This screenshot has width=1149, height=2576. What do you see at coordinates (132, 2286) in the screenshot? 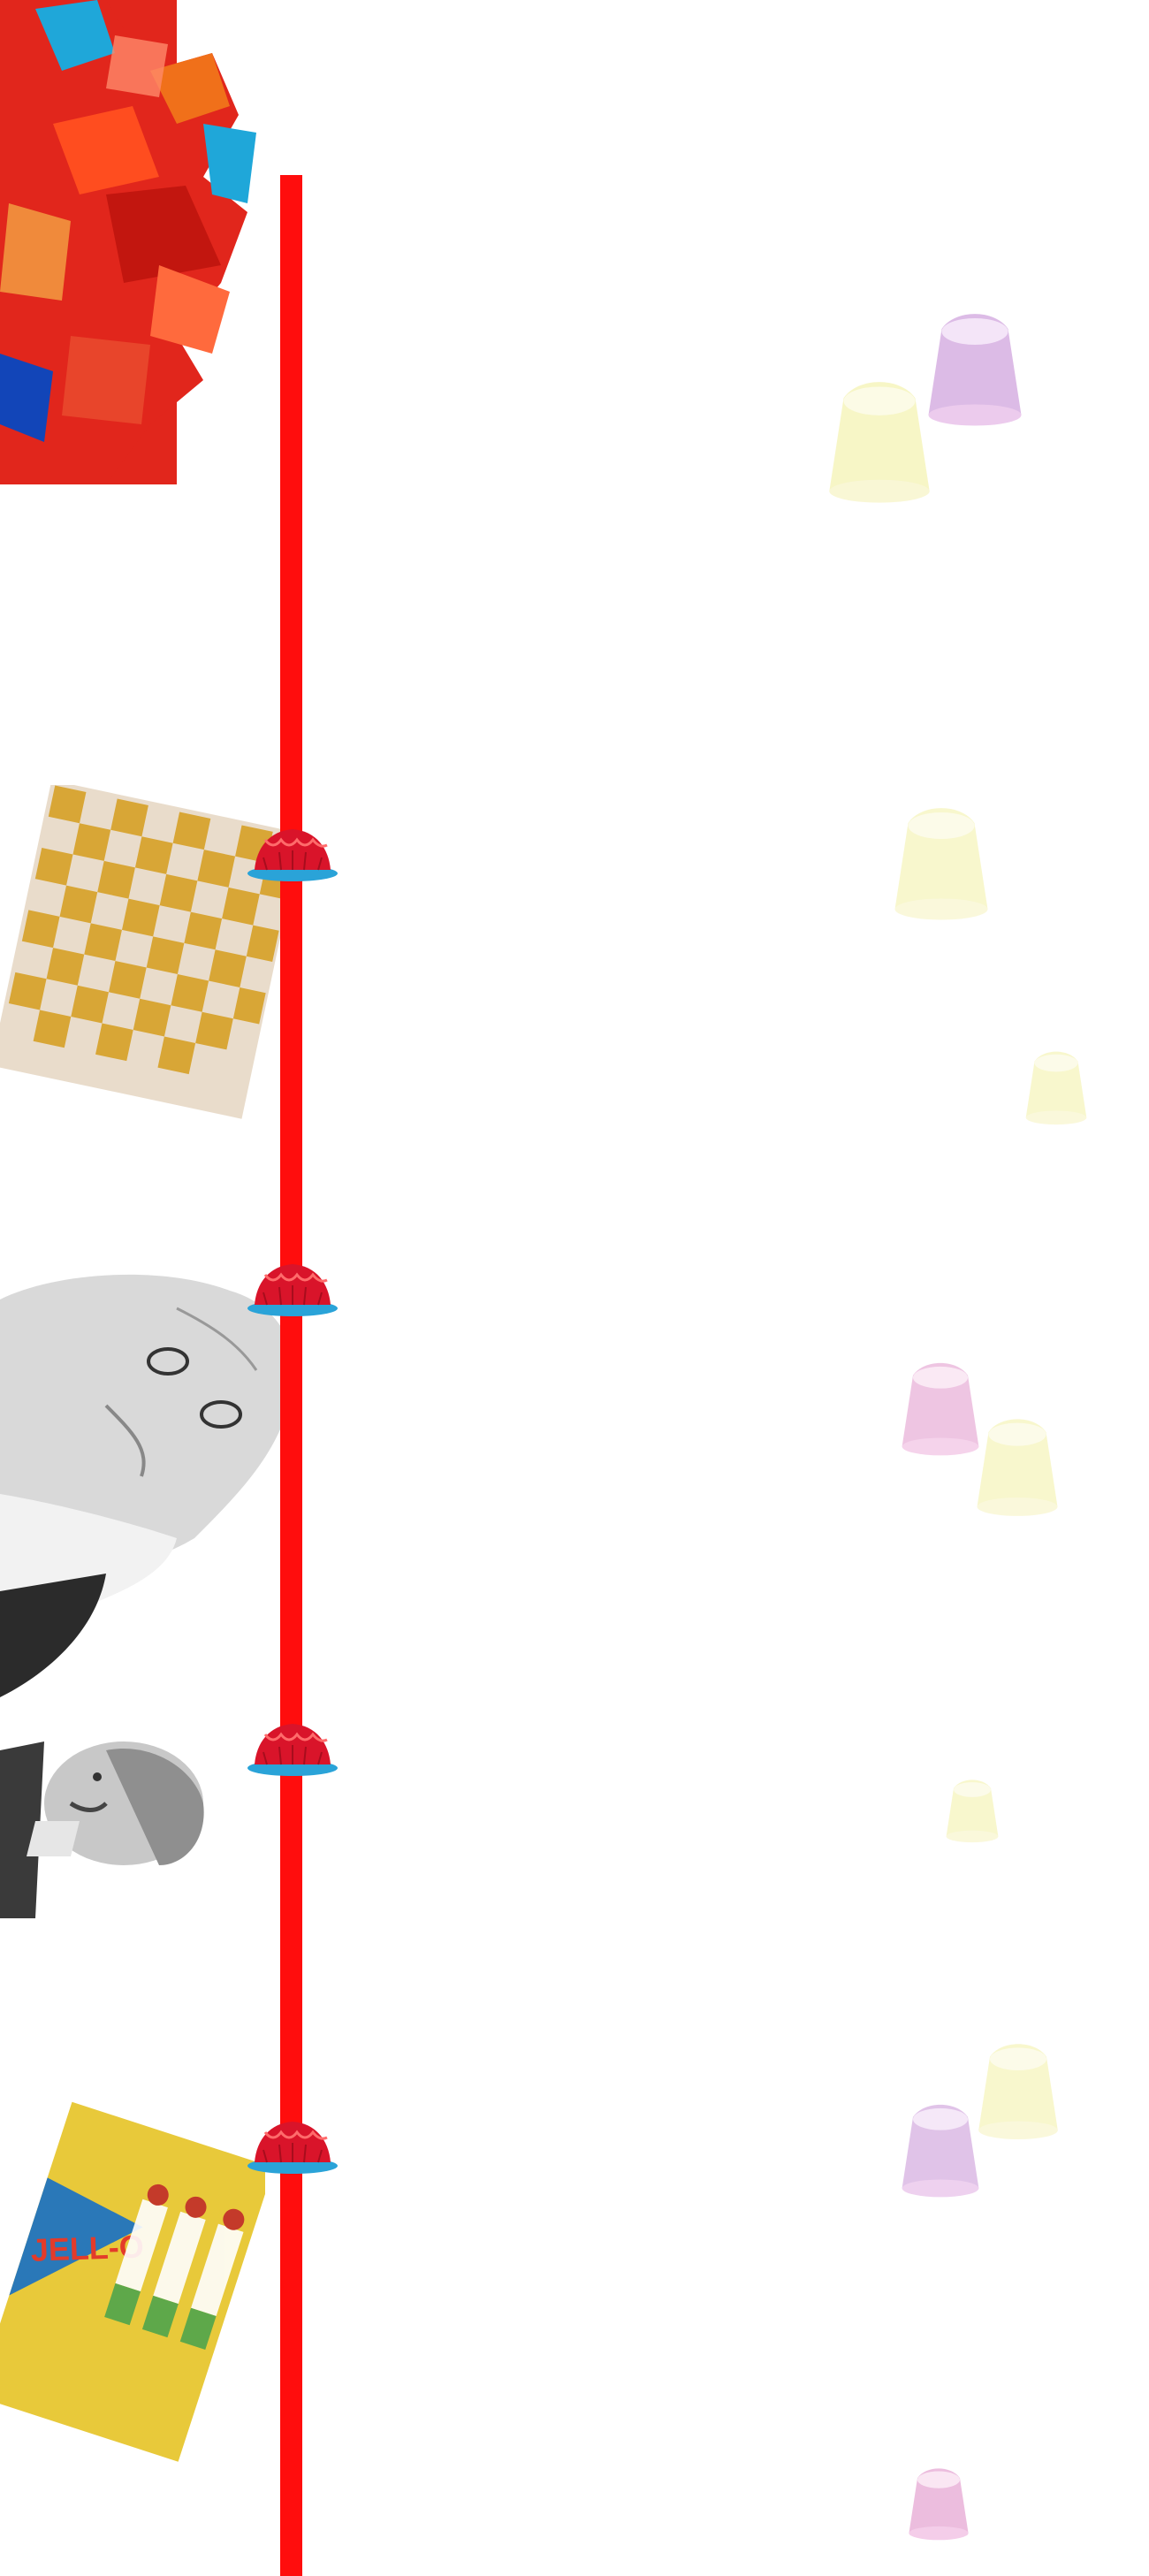
I see `jello-vintage-box-photo: JELL-O` at bounding box center [132, 2286].